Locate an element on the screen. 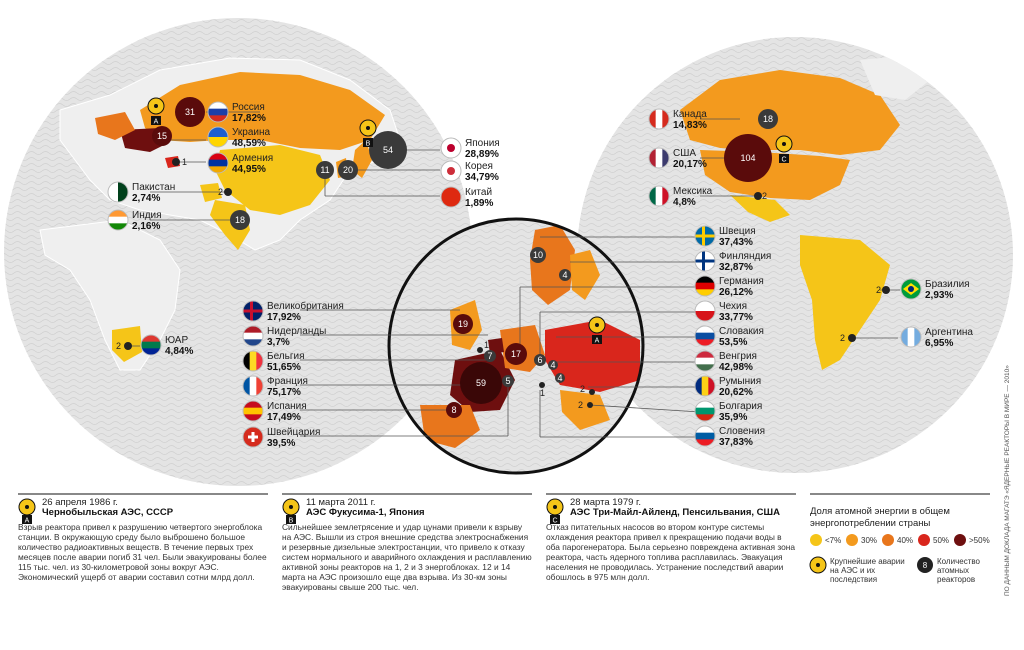 The width and height of the screenshot is (1024, 650). legend-item-lt7: <7% is located at coordinates (833, 540).